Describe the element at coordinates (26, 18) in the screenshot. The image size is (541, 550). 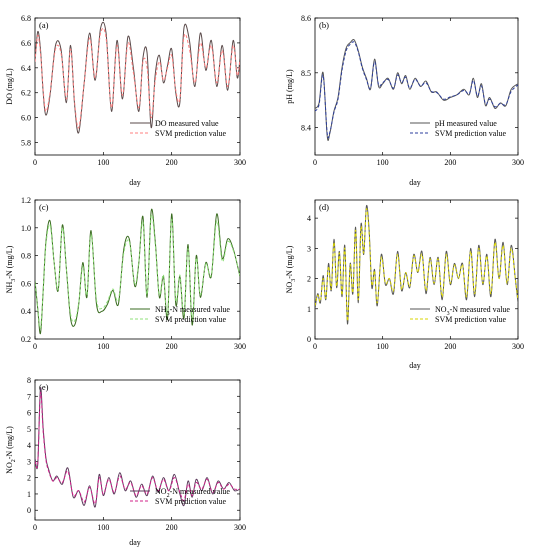
I see `y-tick-label: 6.8` at that location.